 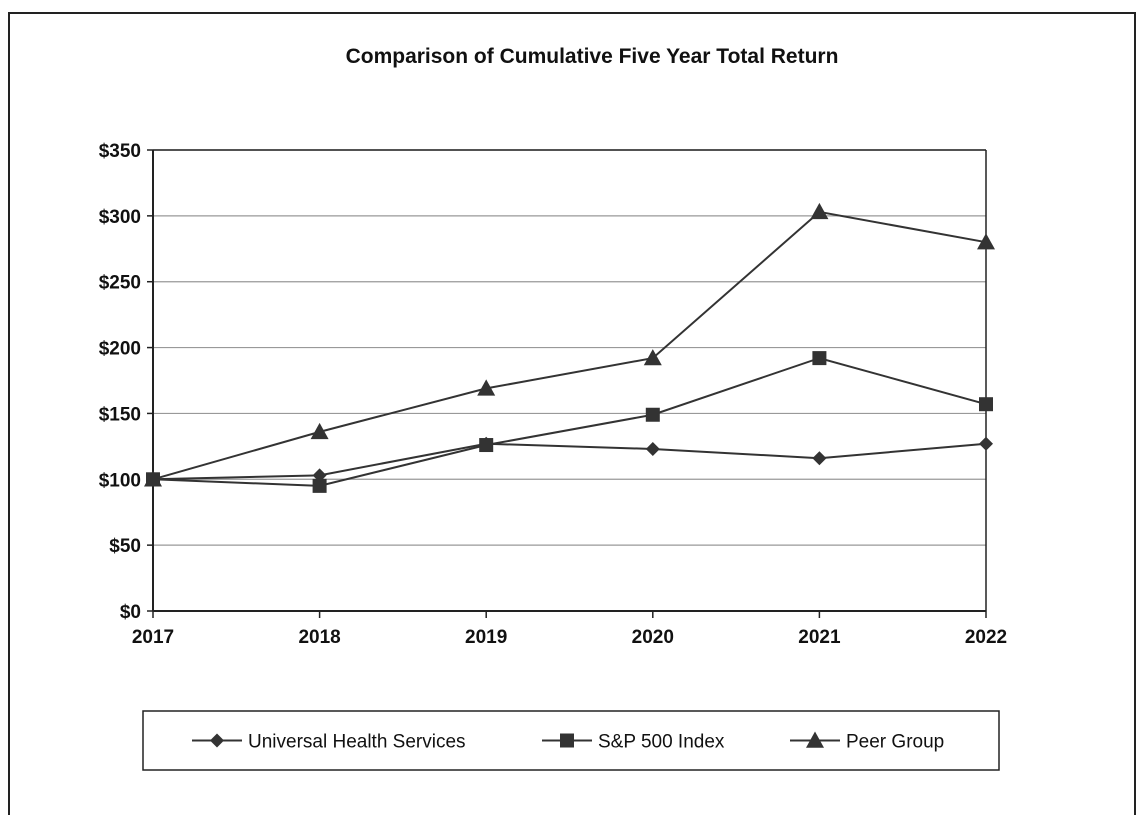 What do you see at coordinates (120, 349) in the screenshot?
I see `y-tick-label: $200` at bounding box center [120, 349].